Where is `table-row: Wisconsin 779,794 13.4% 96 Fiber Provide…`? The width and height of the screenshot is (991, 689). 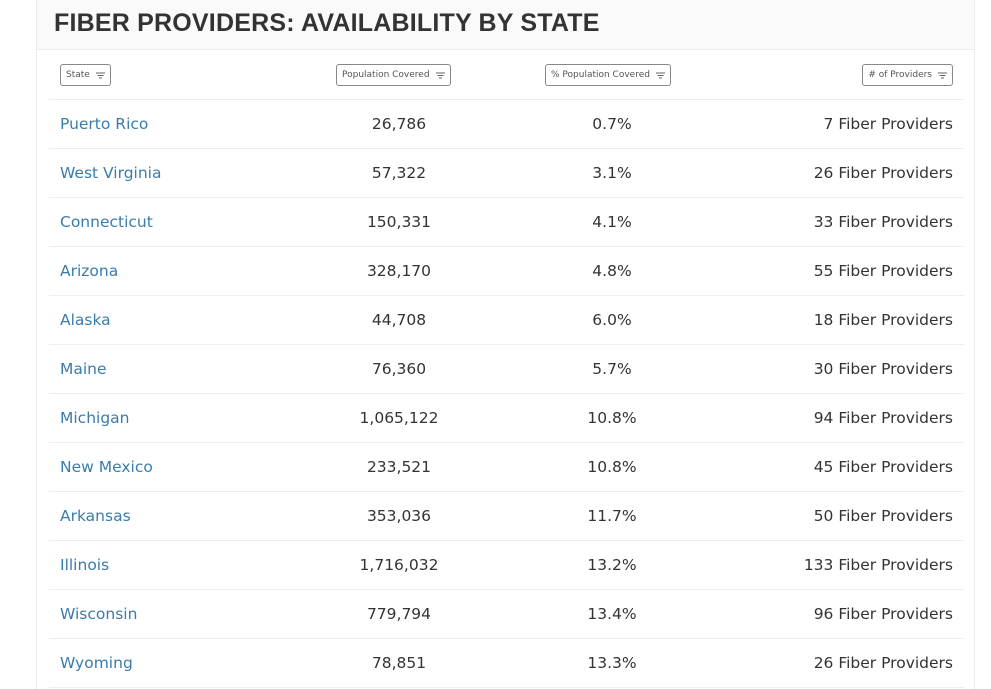 table-row: Wisconsin 779,794 13.4% 96 Fiber Provide… is located at coordinates (506, 614).